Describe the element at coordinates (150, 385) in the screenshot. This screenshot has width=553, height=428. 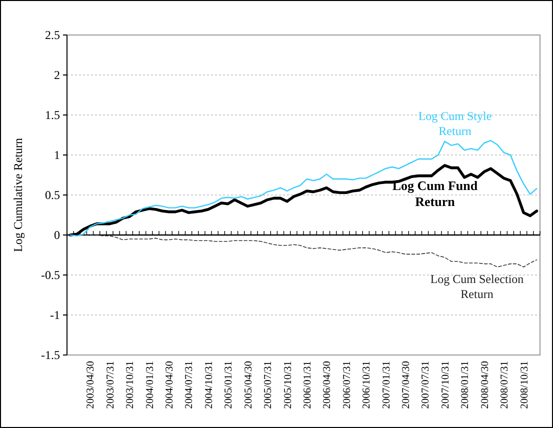
I see `x-tick-label: 2004/01/31` at that location.